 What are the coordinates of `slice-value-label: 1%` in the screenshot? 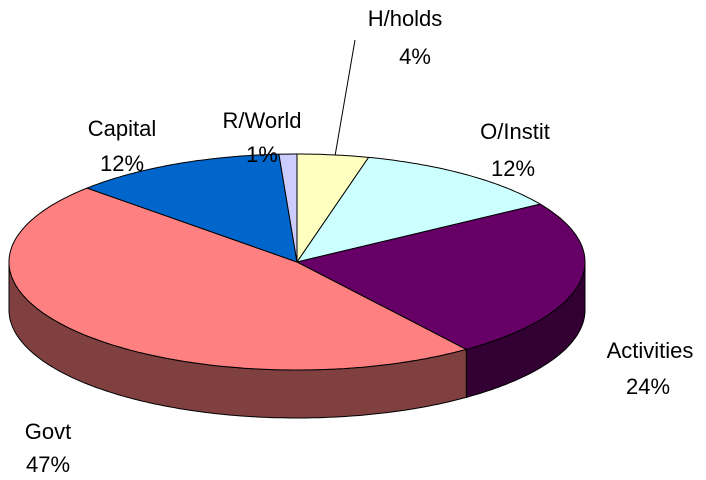 It's located at (262, 154).